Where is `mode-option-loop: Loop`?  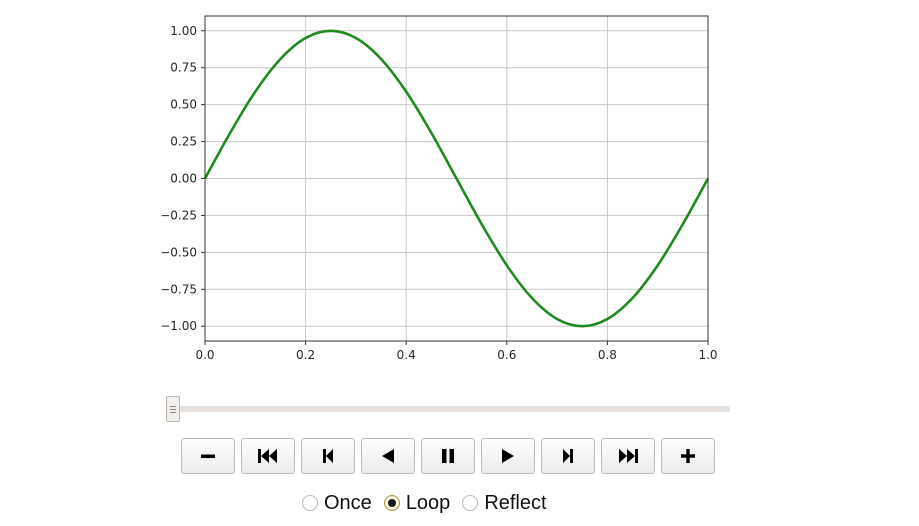
mode-option-loop: Loop is located at coordinates (417, 503).